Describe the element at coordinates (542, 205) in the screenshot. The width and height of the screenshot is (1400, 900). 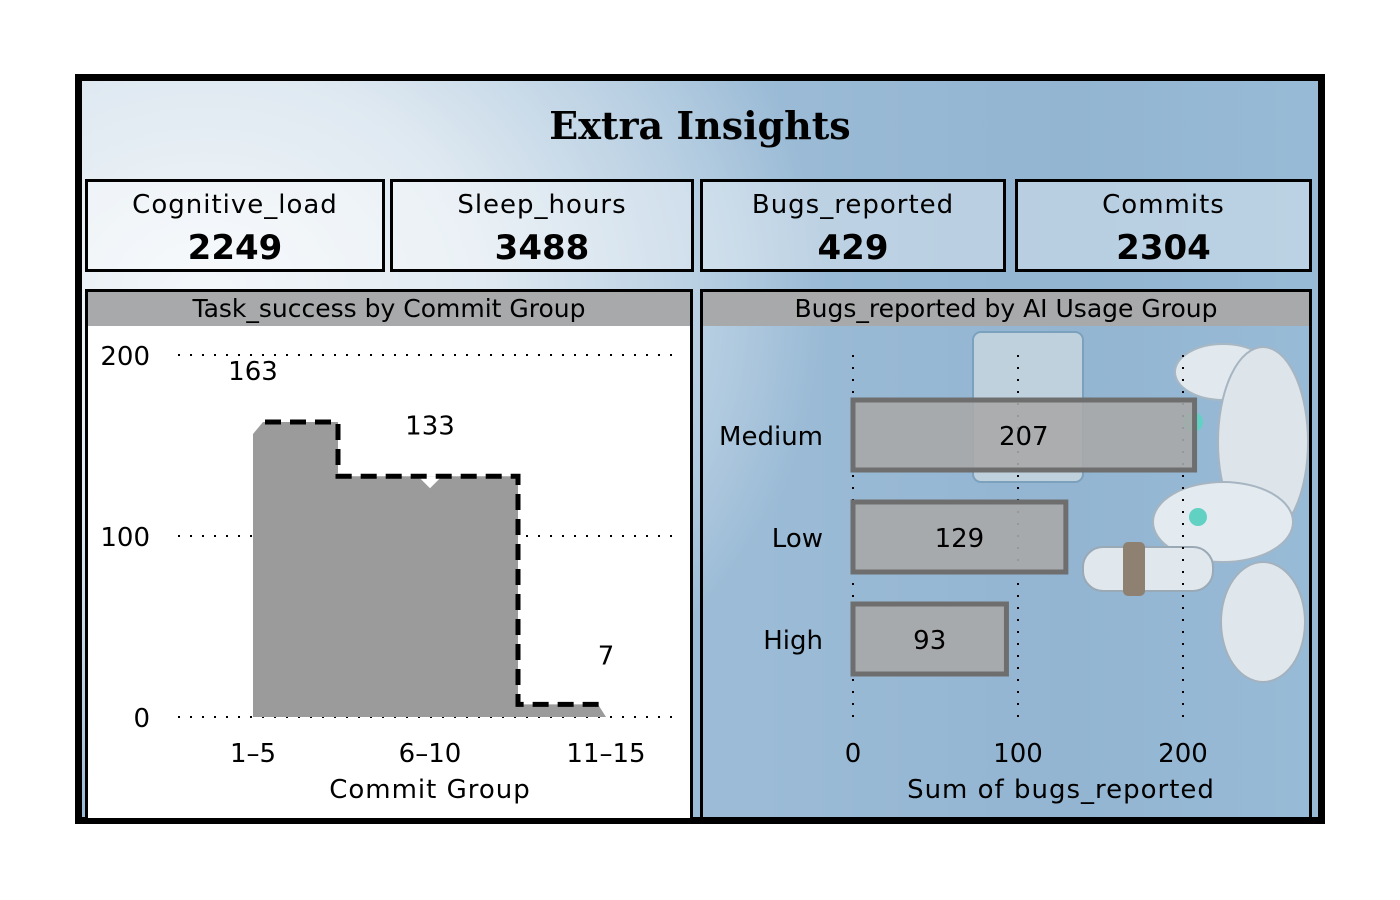
I see `kpi-label: Sleep_hours` at that location.